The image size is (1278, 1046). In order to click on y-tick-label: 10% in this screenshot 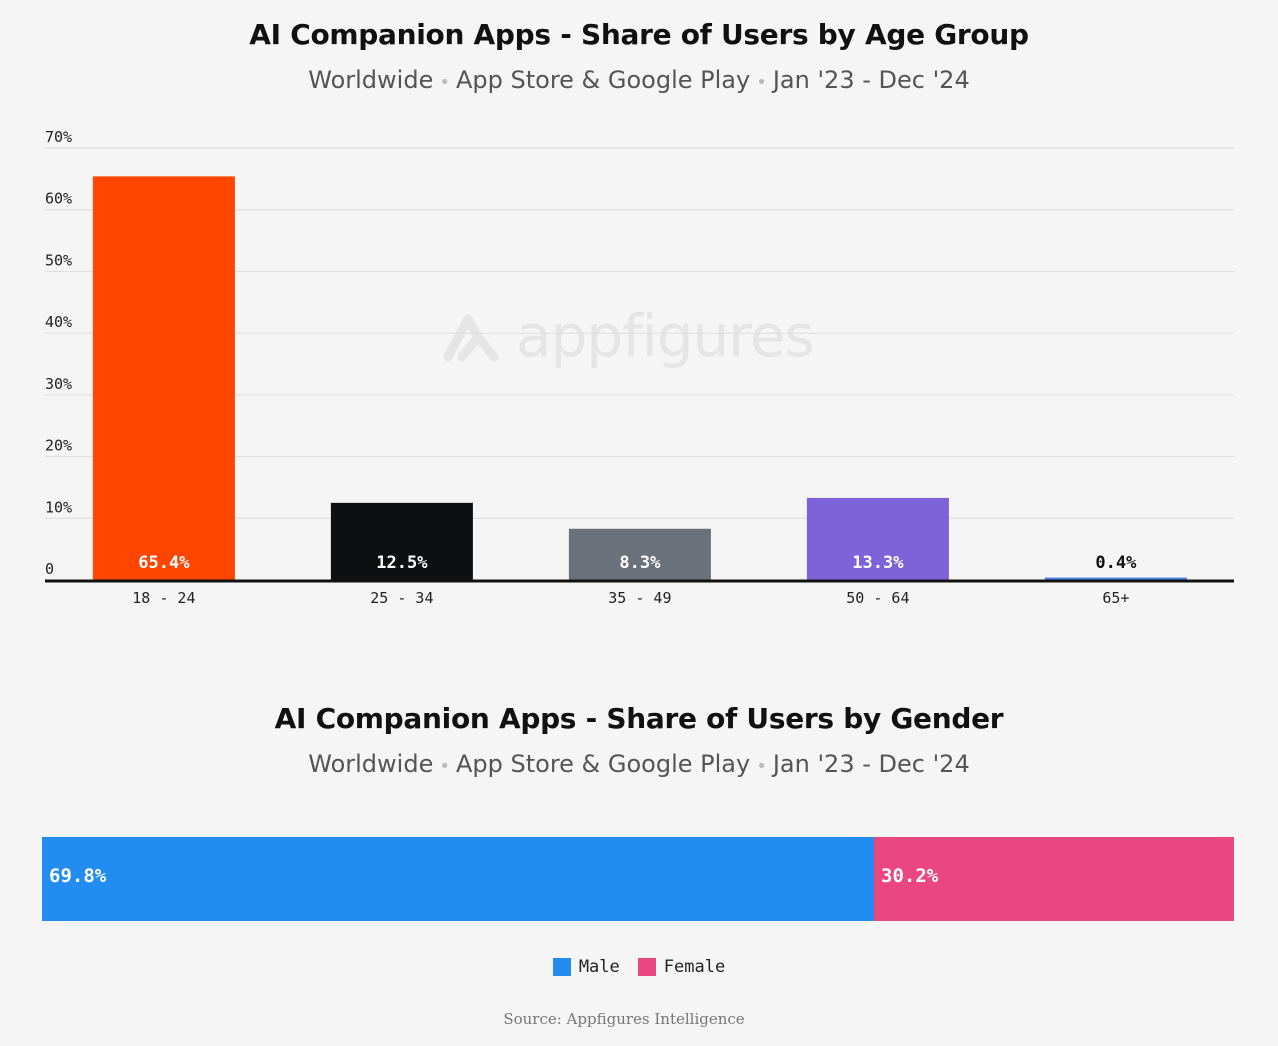, I will do `click(58, 507)`.